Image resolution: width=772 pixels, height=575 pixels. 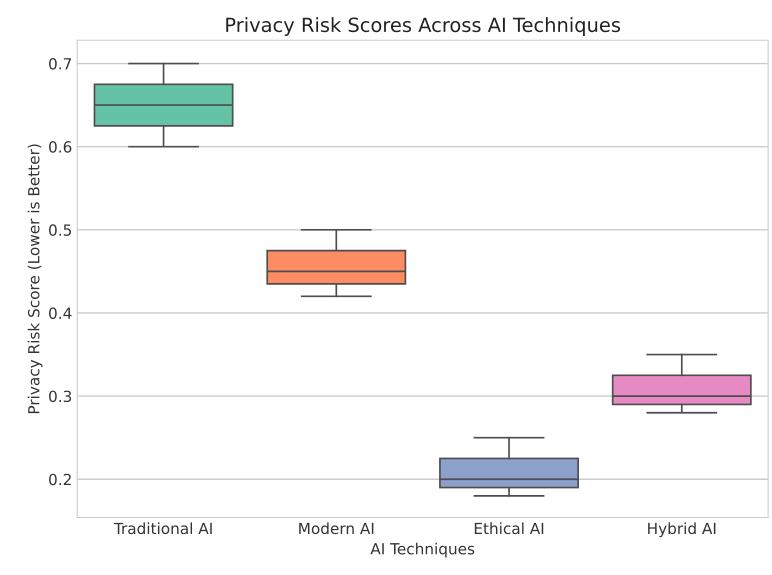 What do you see at coordinates (60, 64) in the screenshot?
I see `y-tick-label: 0.7` at bounding box center [60, 64].